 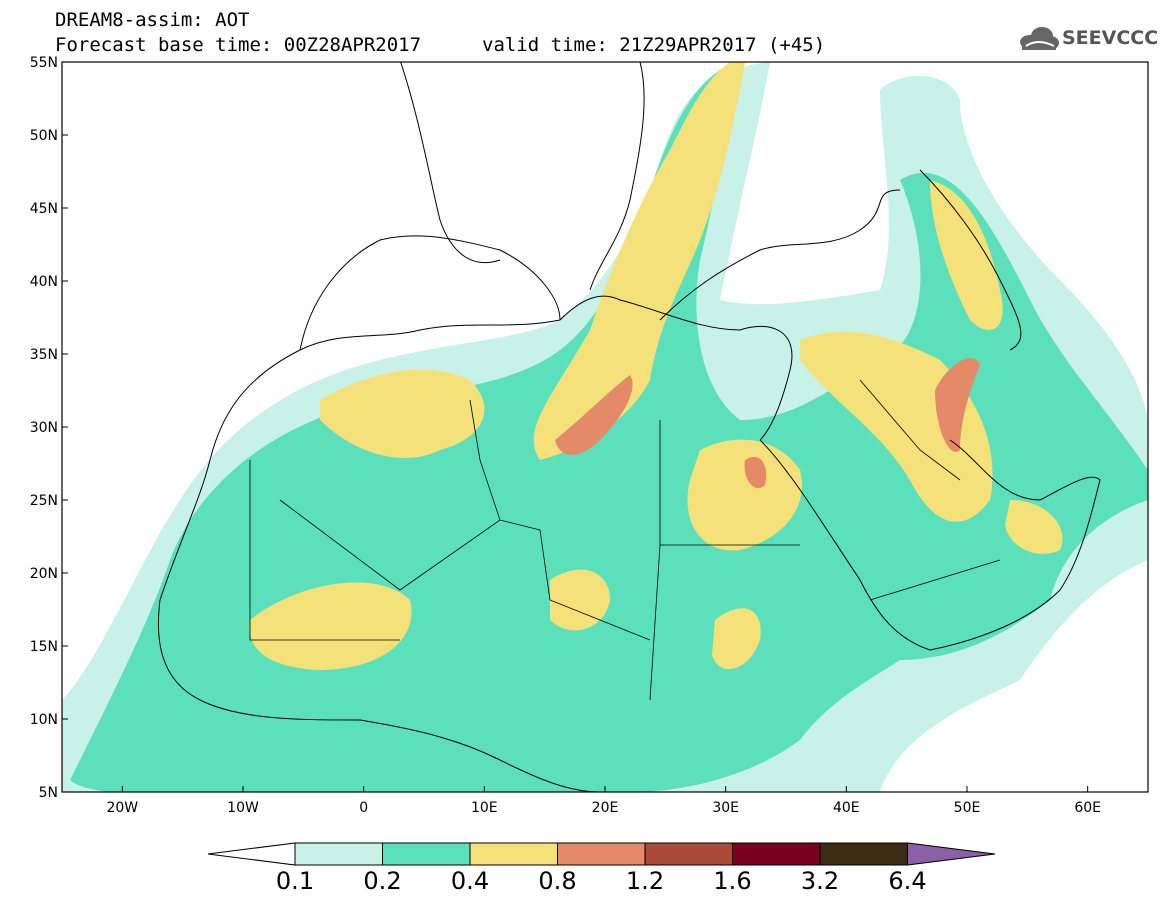 What do you see at coordinates (966, 255) in the screenshot?
I see `aot-region-0.4-caspian` at bounding box center [966, 255].